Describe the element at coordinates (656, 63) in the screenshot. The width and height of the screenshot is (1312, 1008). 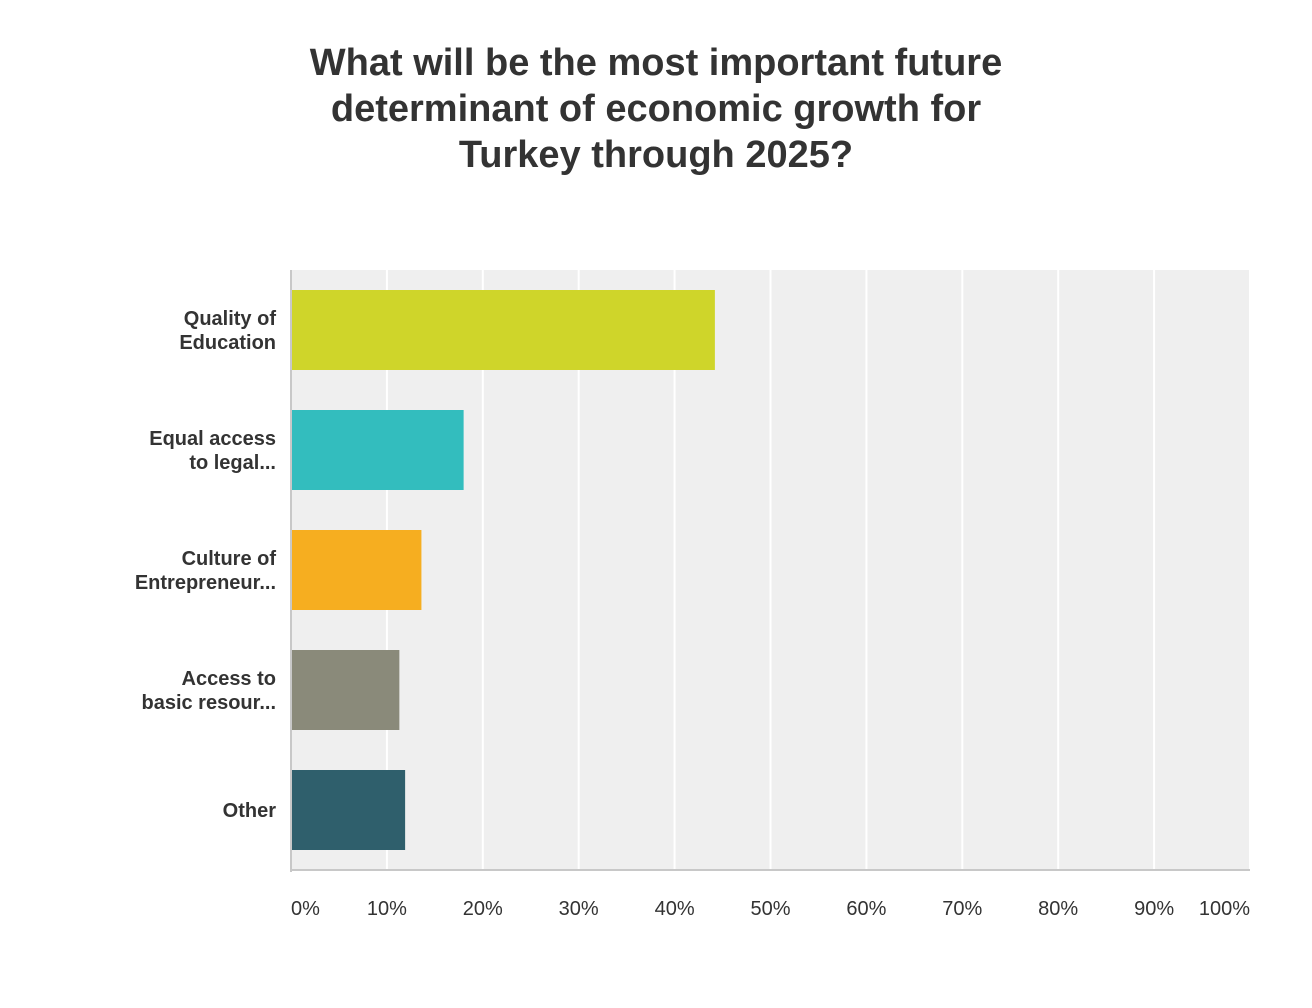
I see `chart-title-line-1: What will be the most important future` at that location.